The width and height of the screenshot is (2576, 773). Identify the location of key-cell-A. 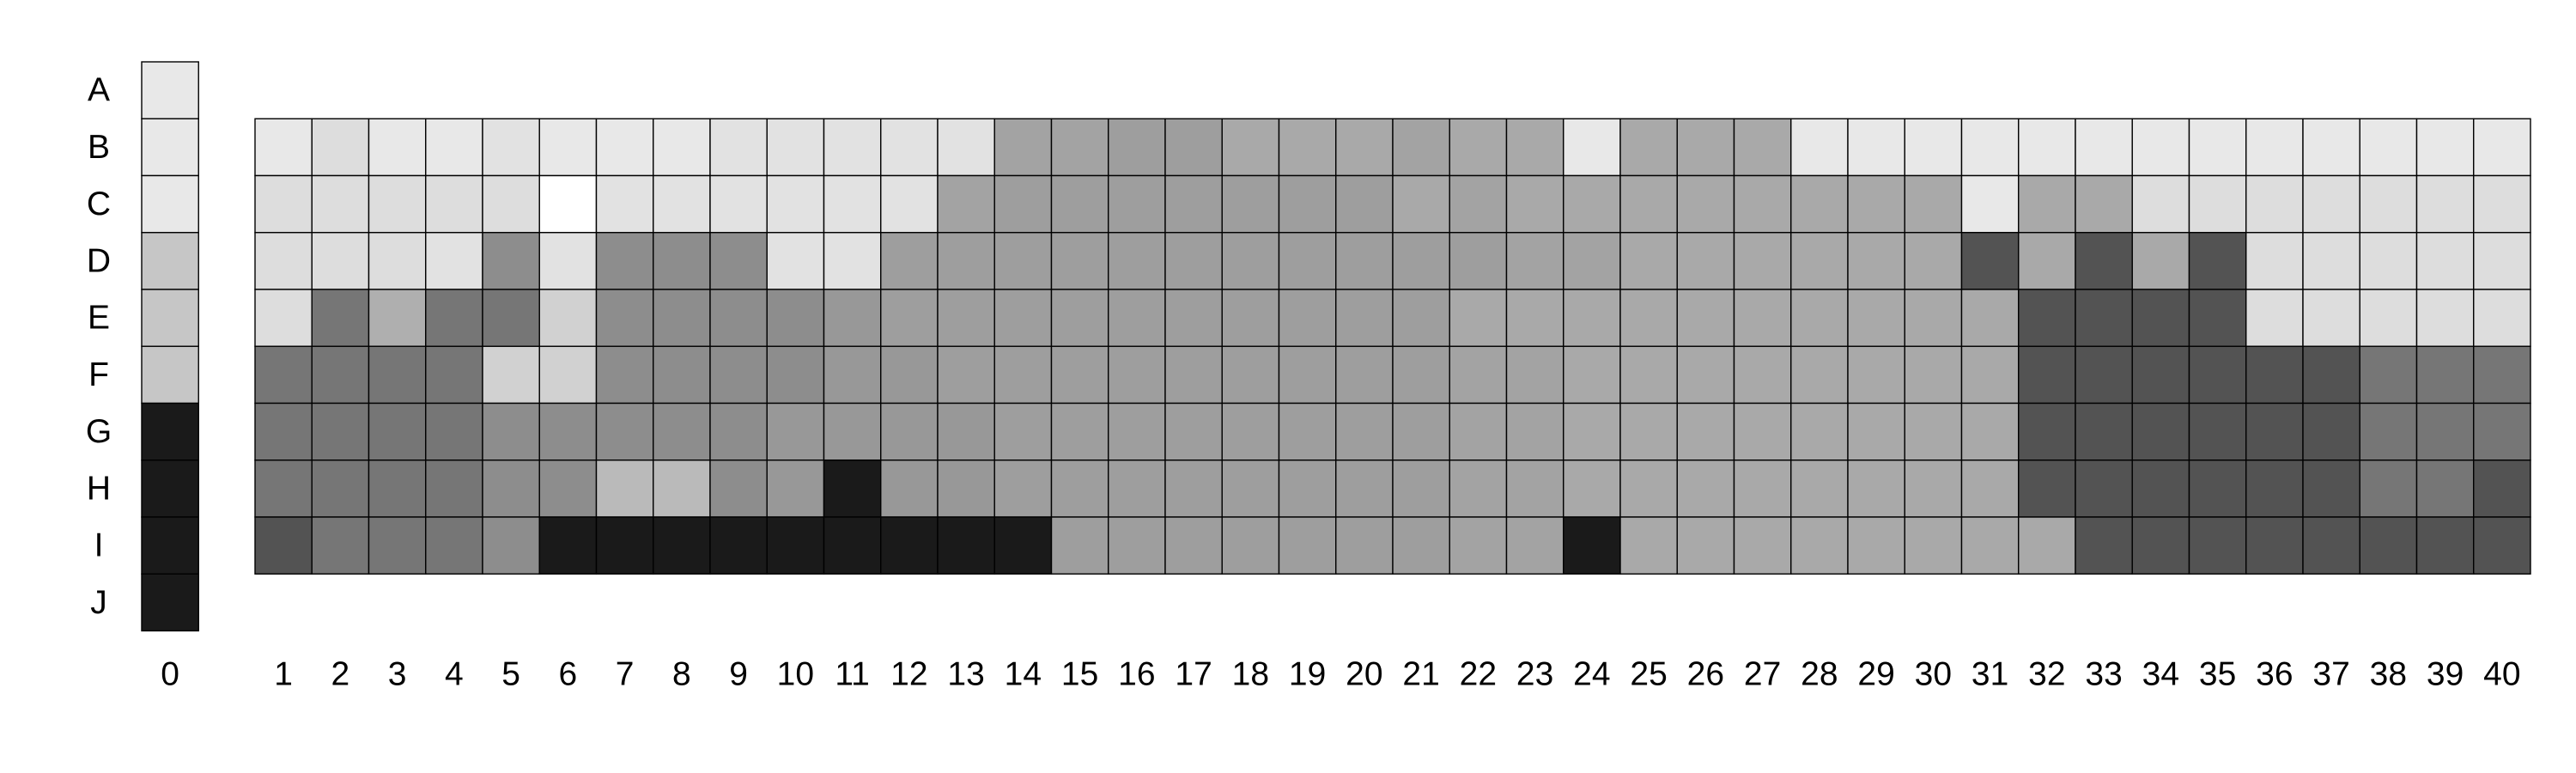
(170, 90).